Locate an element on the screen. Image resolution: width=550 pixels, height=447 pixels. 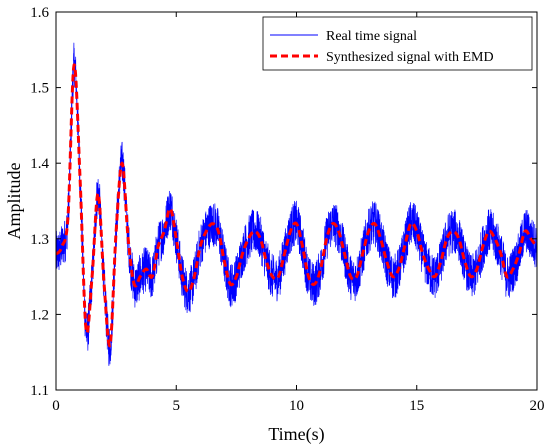
y-tick-label: 1.4 is located at coordinates (39, 164).